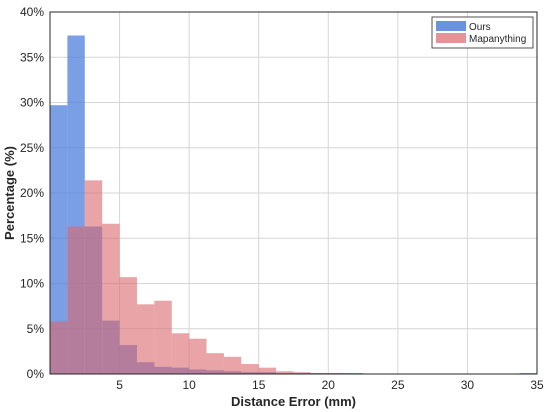 The height and width of the screenshot is (412, 550). I want to click on x-tick-label: 15, so click(259, 385).